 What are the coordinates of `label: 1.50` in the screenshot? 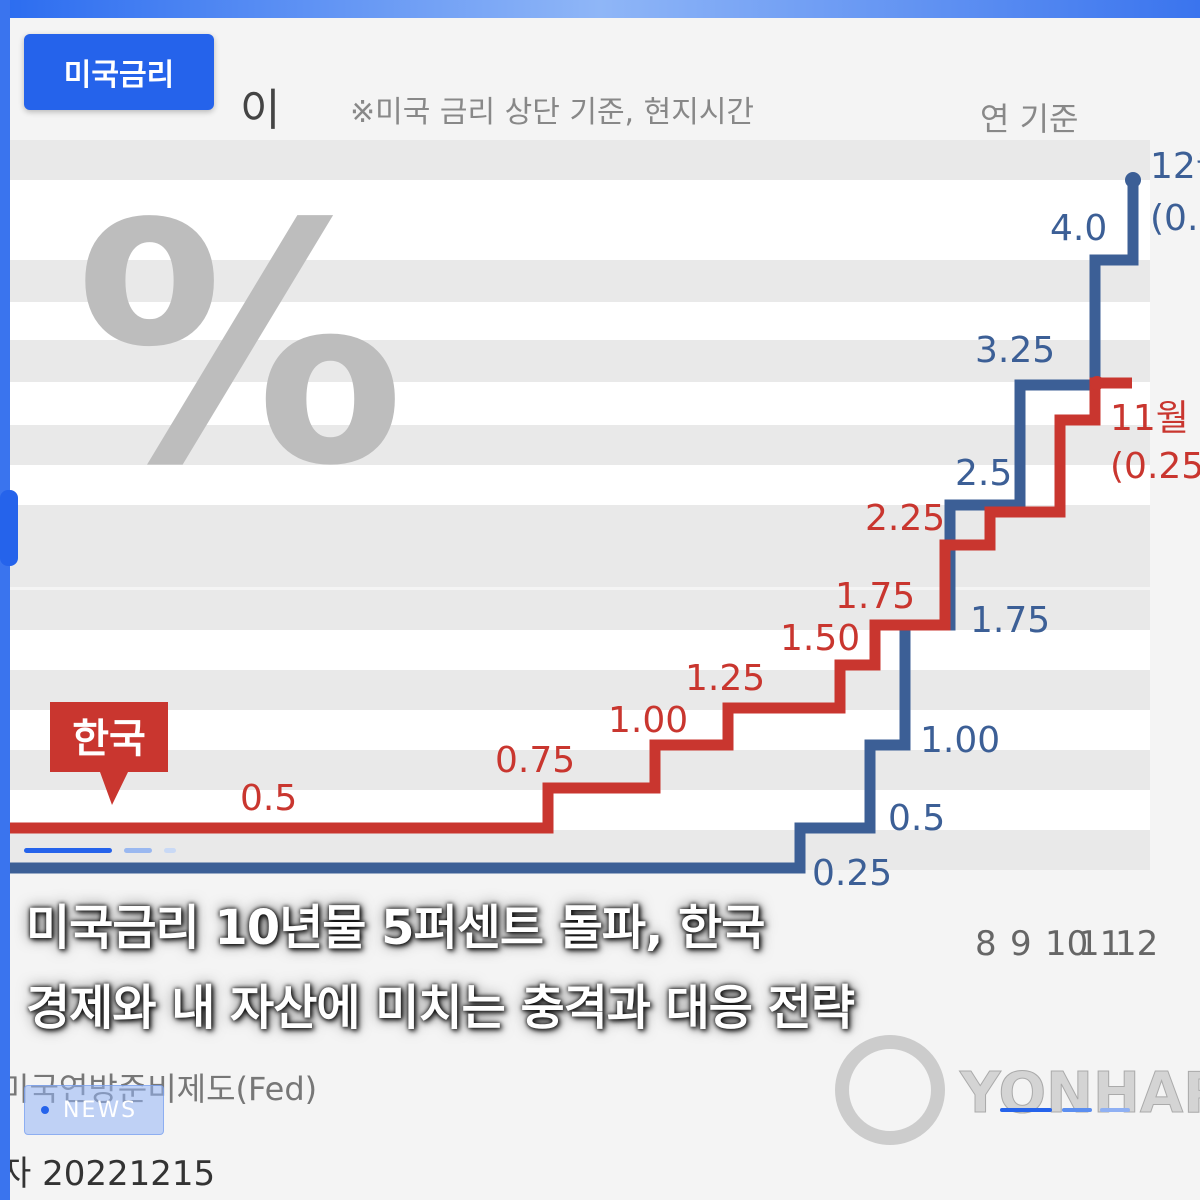 It's located at (820, 638).